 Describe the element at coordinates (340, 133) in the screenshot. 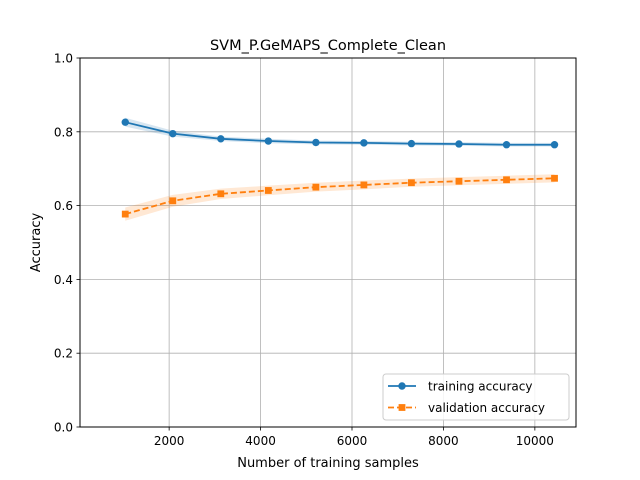

I see `series-0-line` at that location.